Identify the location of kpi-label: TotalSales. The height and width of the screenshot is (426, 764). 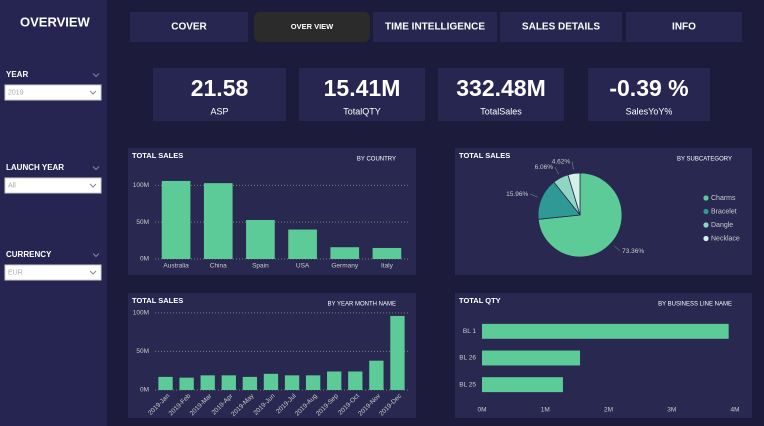
(501, 111).